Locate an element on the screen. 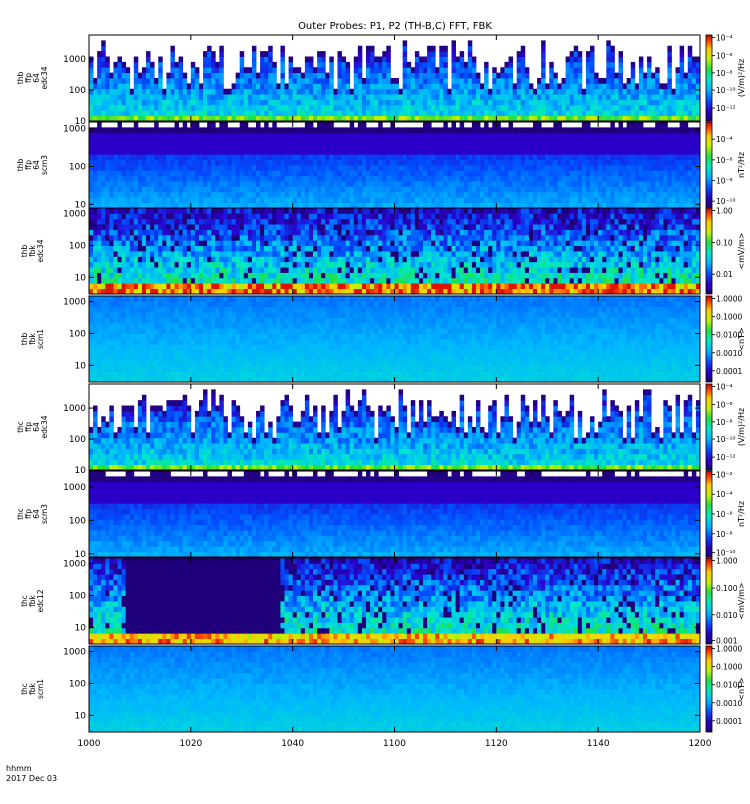 The width and height of the screenshot is (750, 804). colorbar-tick-label: 1.000 is located at coordinates (727, 561).